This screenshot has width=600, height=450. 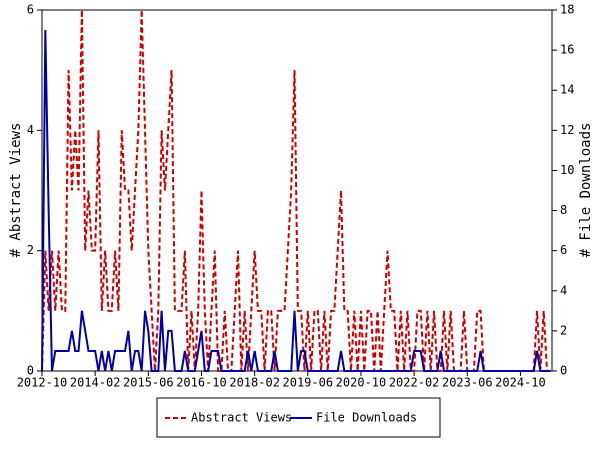 What do you see at coordinates (567, 50) in the screenshot?
I see `y2-tick-label: 16` at bounding box center [567, 50].